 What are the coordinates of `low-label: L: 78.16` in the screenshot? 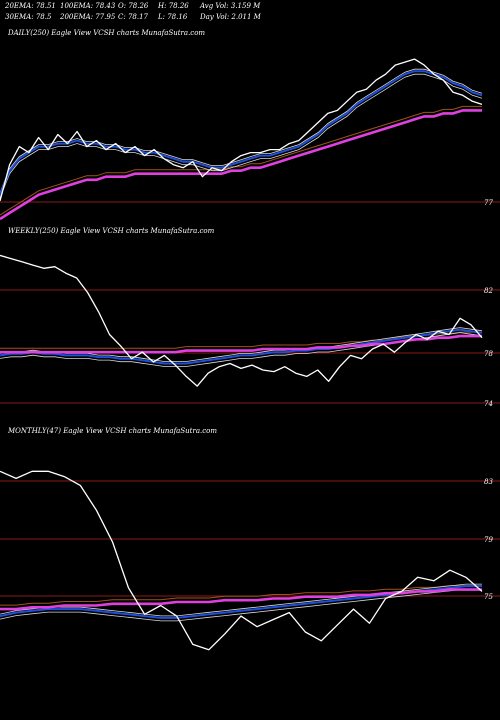 It's located at (173, 17).